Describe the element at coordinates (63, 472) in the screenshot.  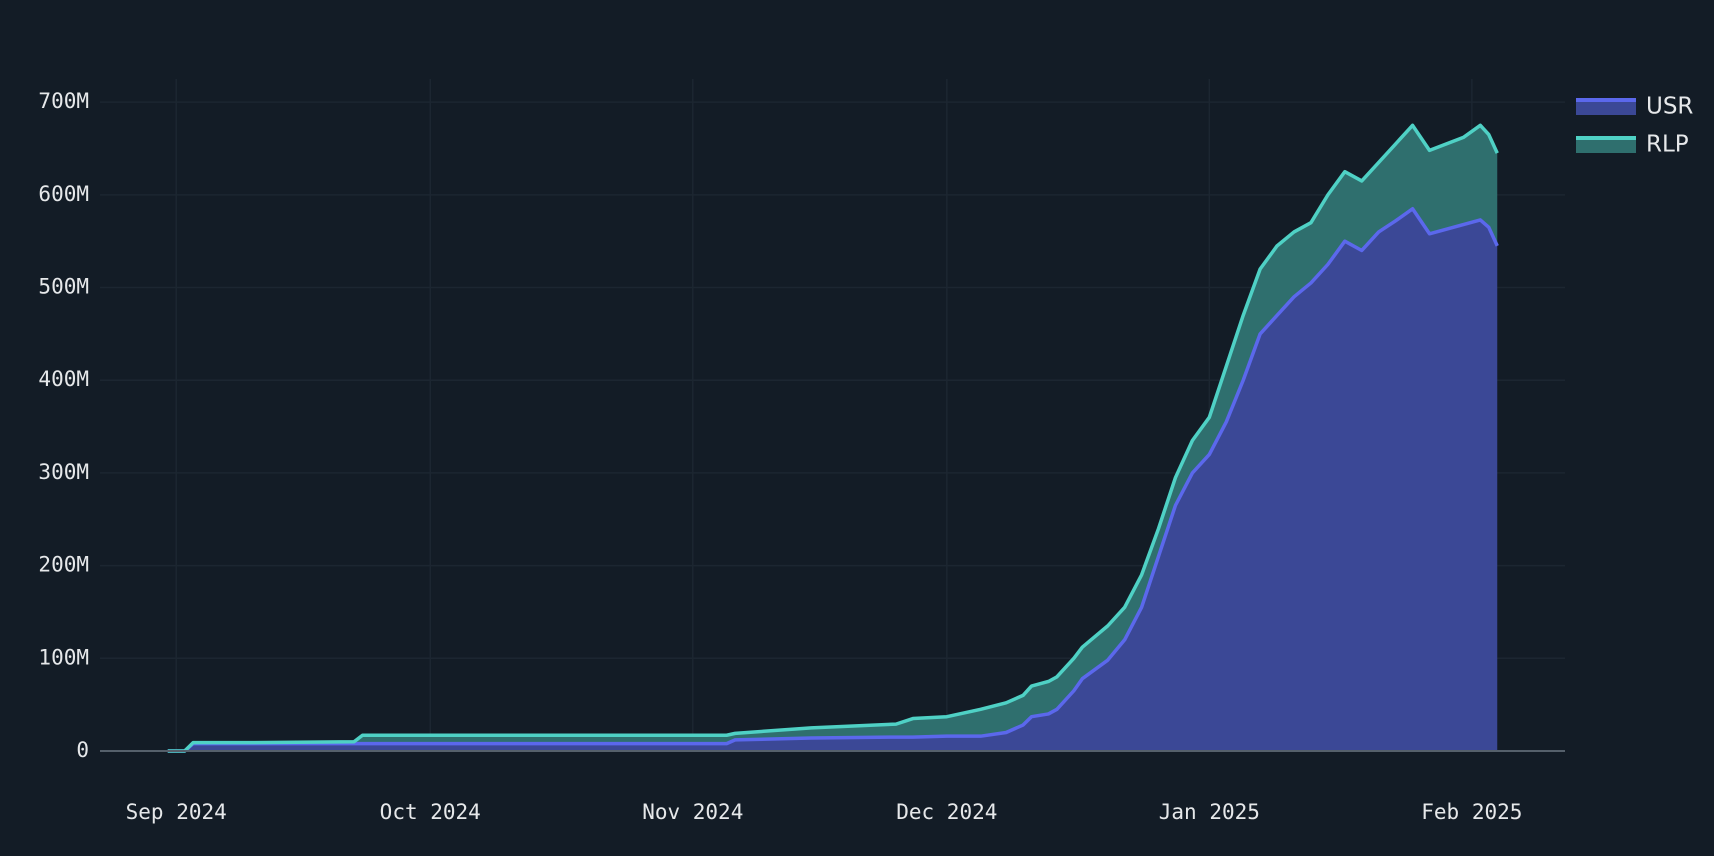
I see `y-tick-label: 300M` at that location.